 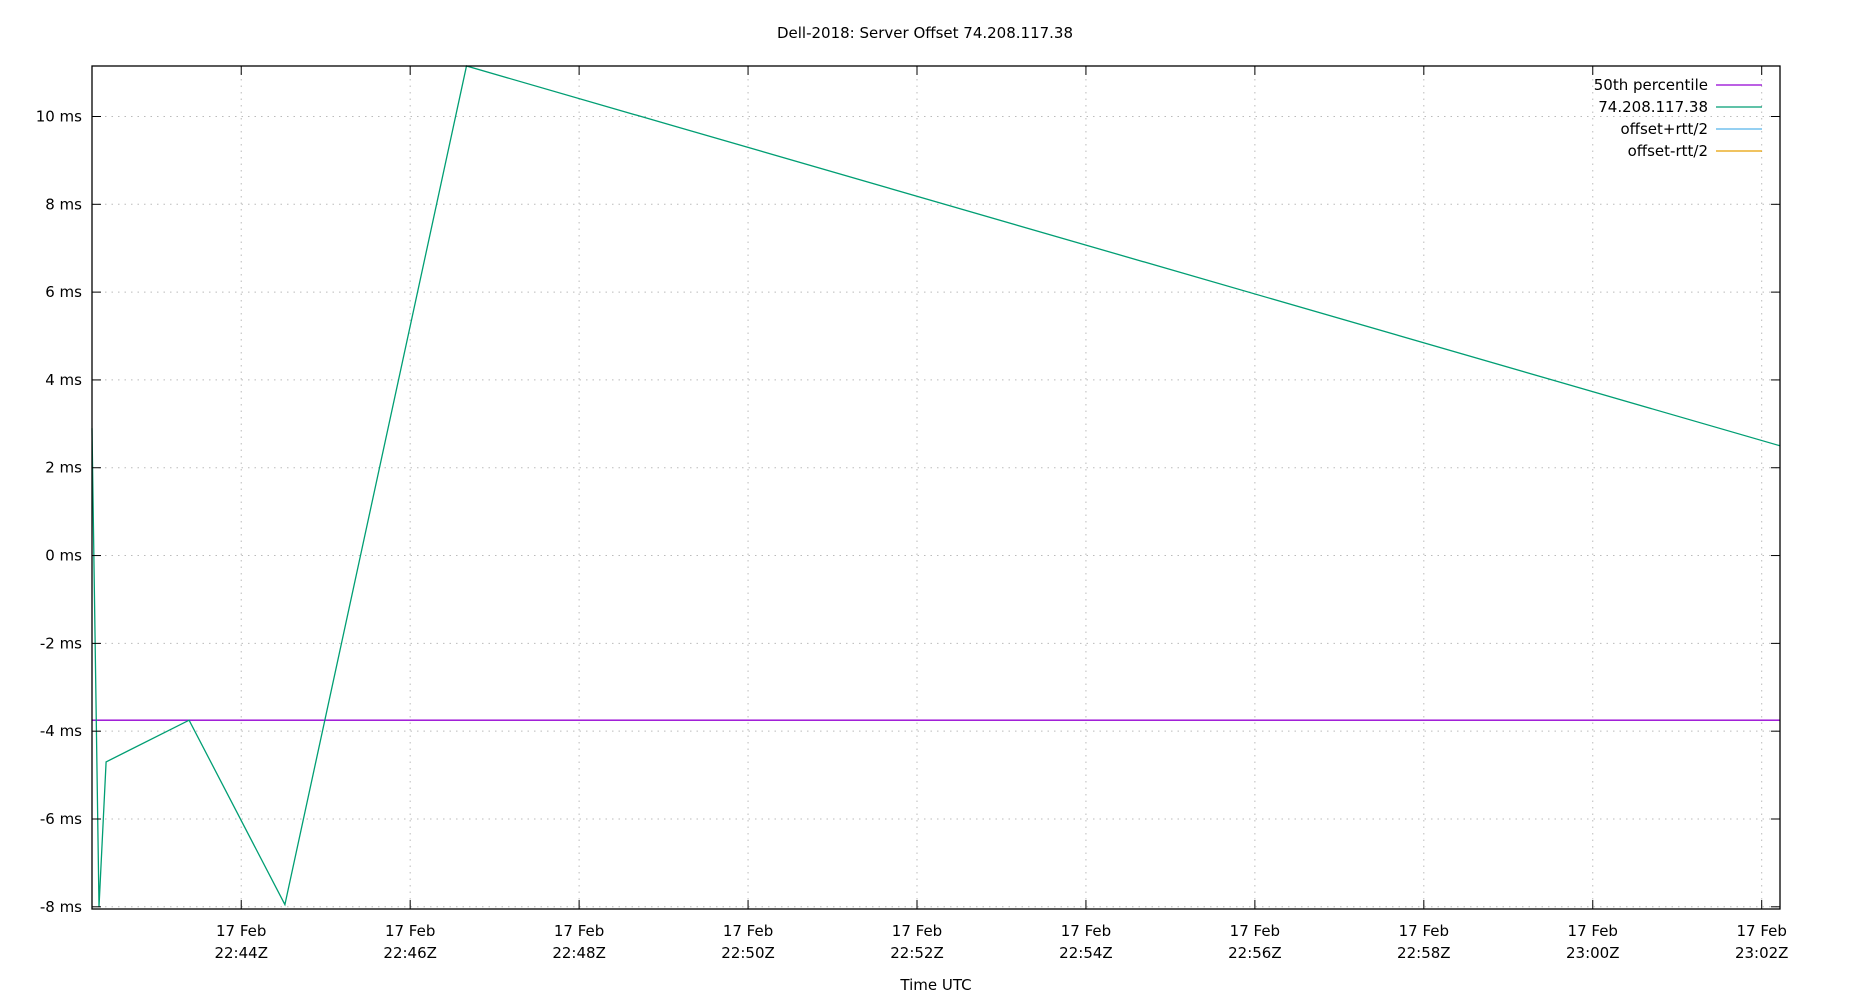 What do you see at coordinates (1664, 129) in the screenshot?
I see `legend-label: offset+rtt/2` at bounding box center [1664, 129].